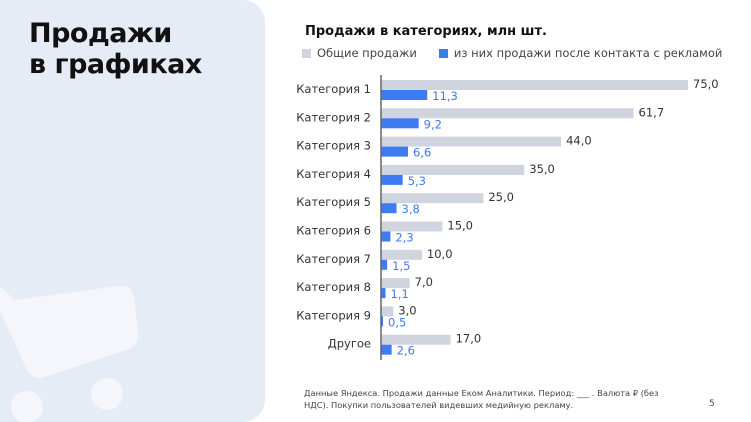  Describe the element at coordinates (407, 310) in the screenshot. I see `data-label-total: 3,0` at that location.